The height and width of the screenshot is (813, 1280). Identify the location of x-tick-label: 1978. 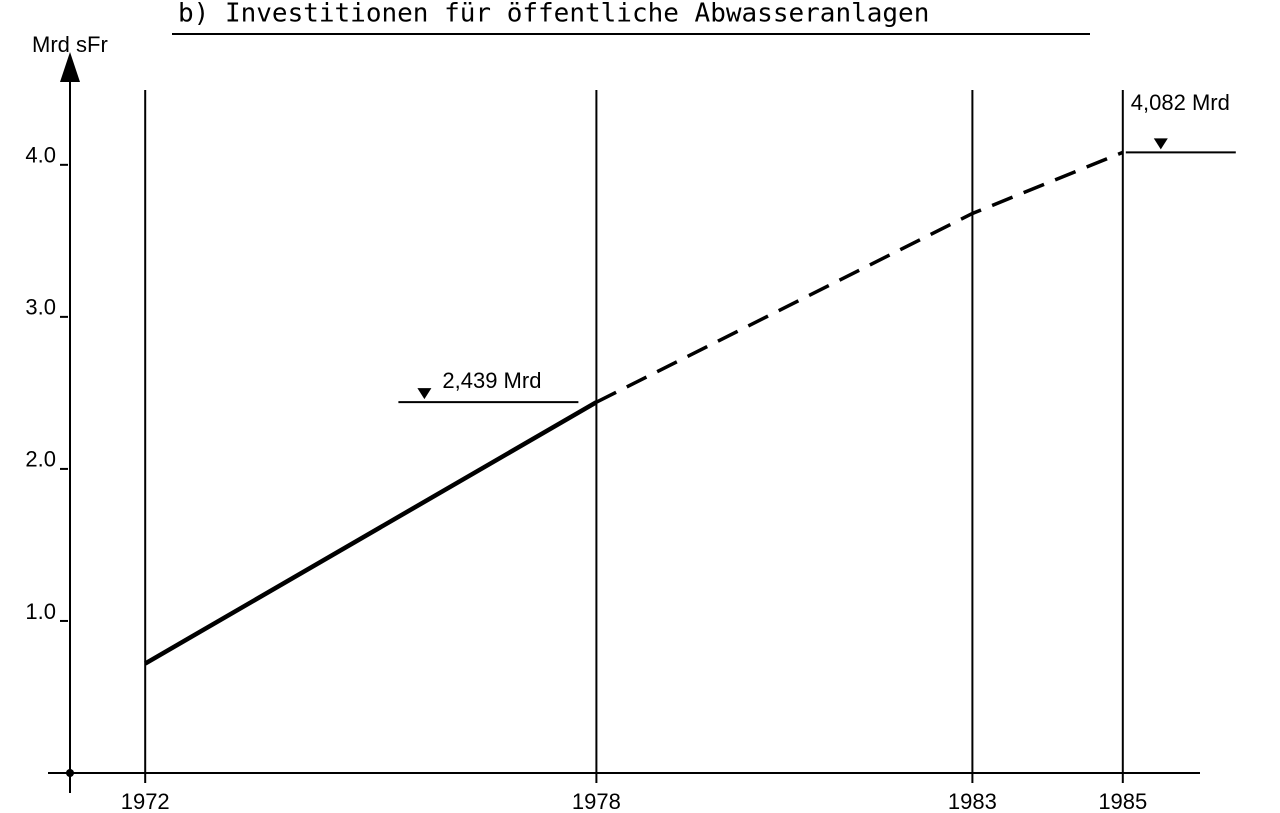
(596, 801).